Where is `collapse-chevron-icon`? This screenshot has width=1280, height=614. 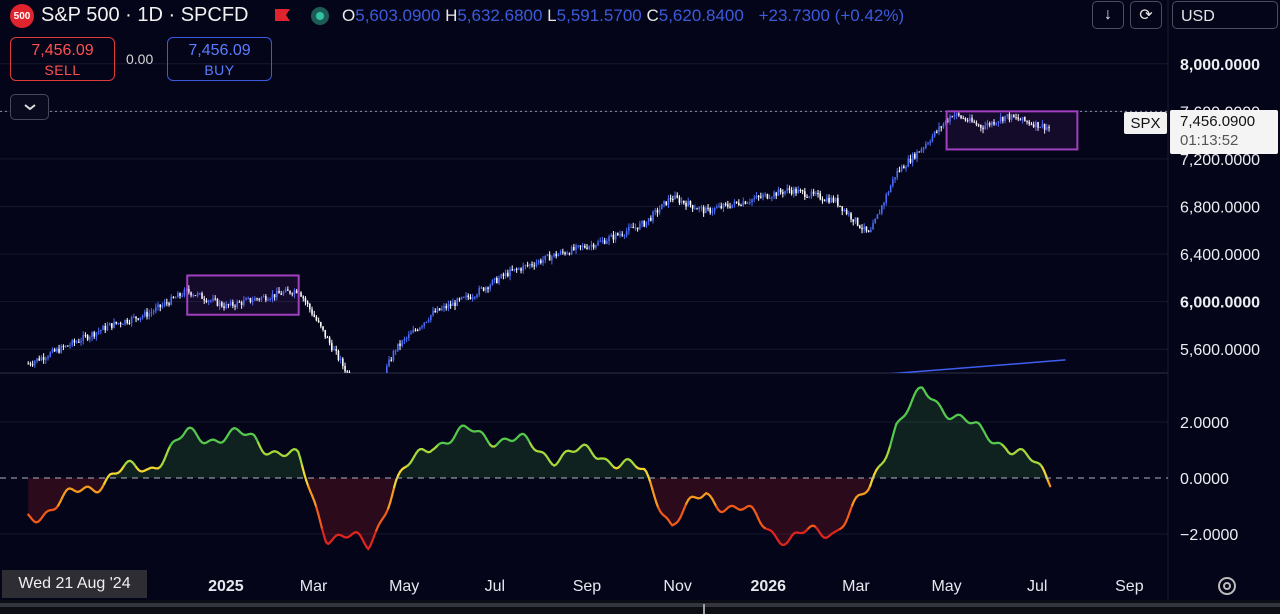
collapse-chevron-icon is located at coordinates (29, 107).